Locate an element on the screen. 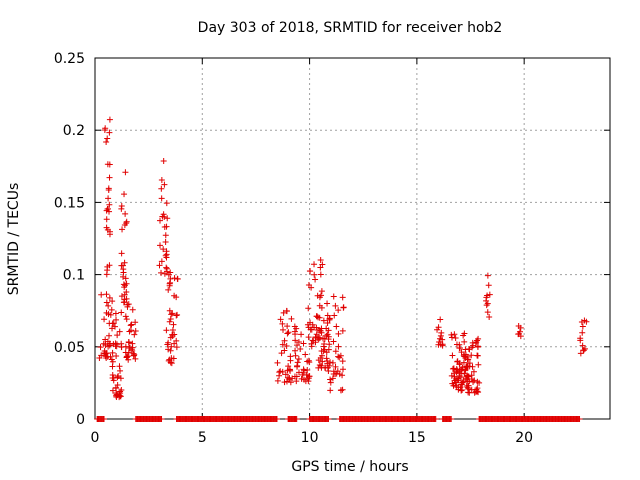  x-axis-label: GPS time / hours is located at coordinates (349, 467).